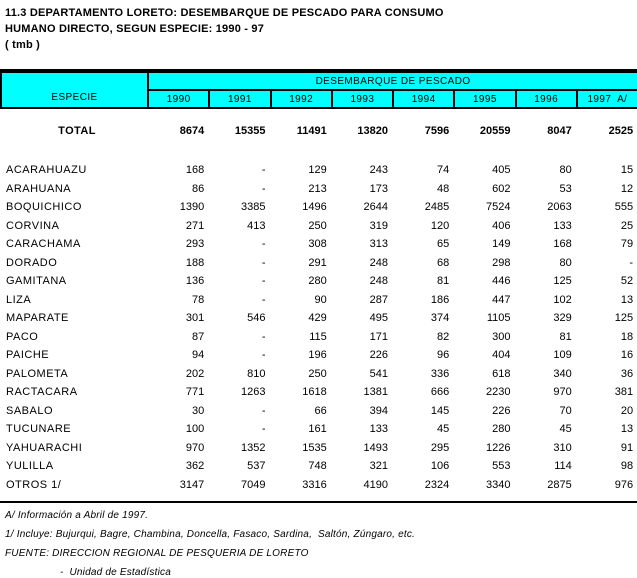  Describe the element at coordinates (39, 188) in the screenshot. I see `species-label: ARAHUANA` at that location.